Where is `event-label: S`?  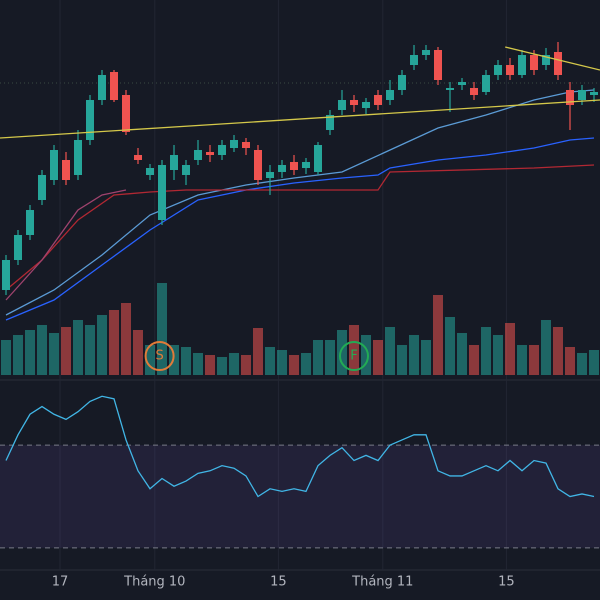
event-label: S is located at coordinates (159, 356).